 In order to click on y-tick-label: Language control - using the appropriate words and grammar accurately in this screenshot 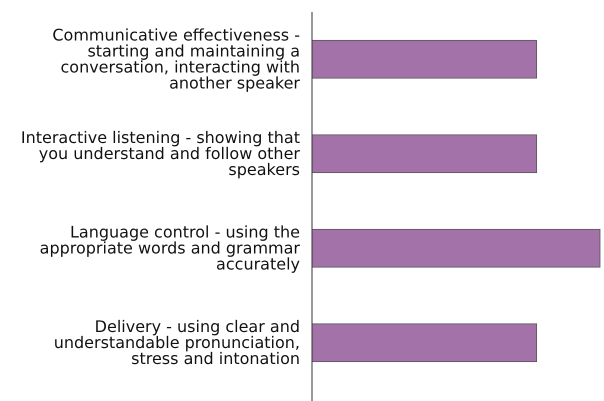, I will do `click(170, 248)`.